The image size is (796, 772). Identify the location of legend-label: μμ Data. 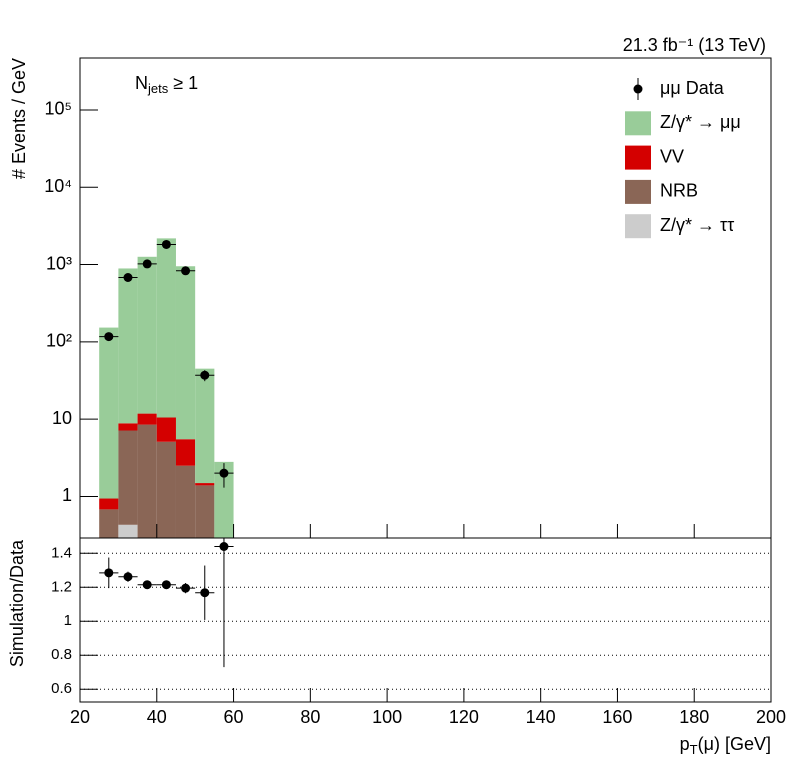
(692, 88).